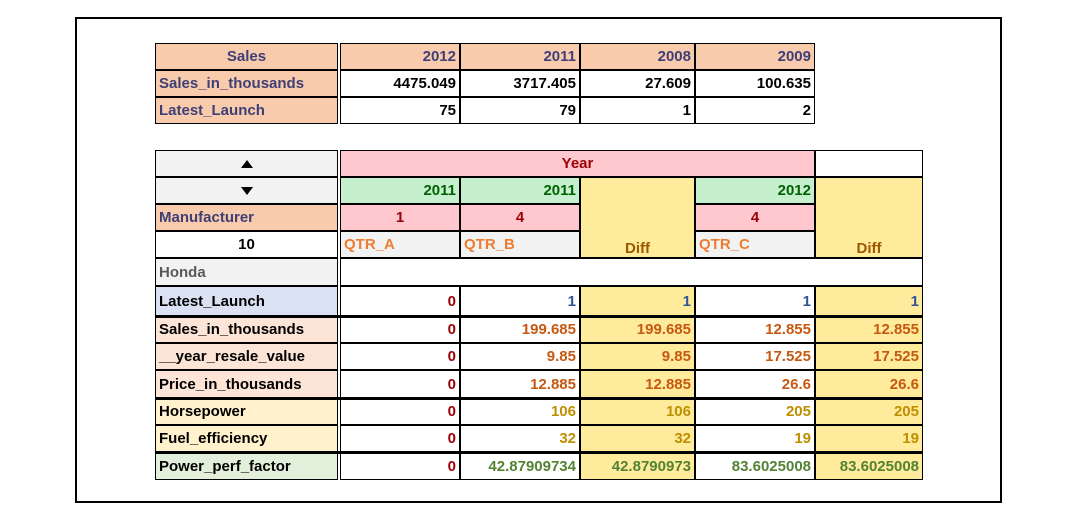 This screenshot has height=520, width=1073. Describe the element at coordinates (400, 56) in the screenshot. I see `header-year: 2012` at that location.